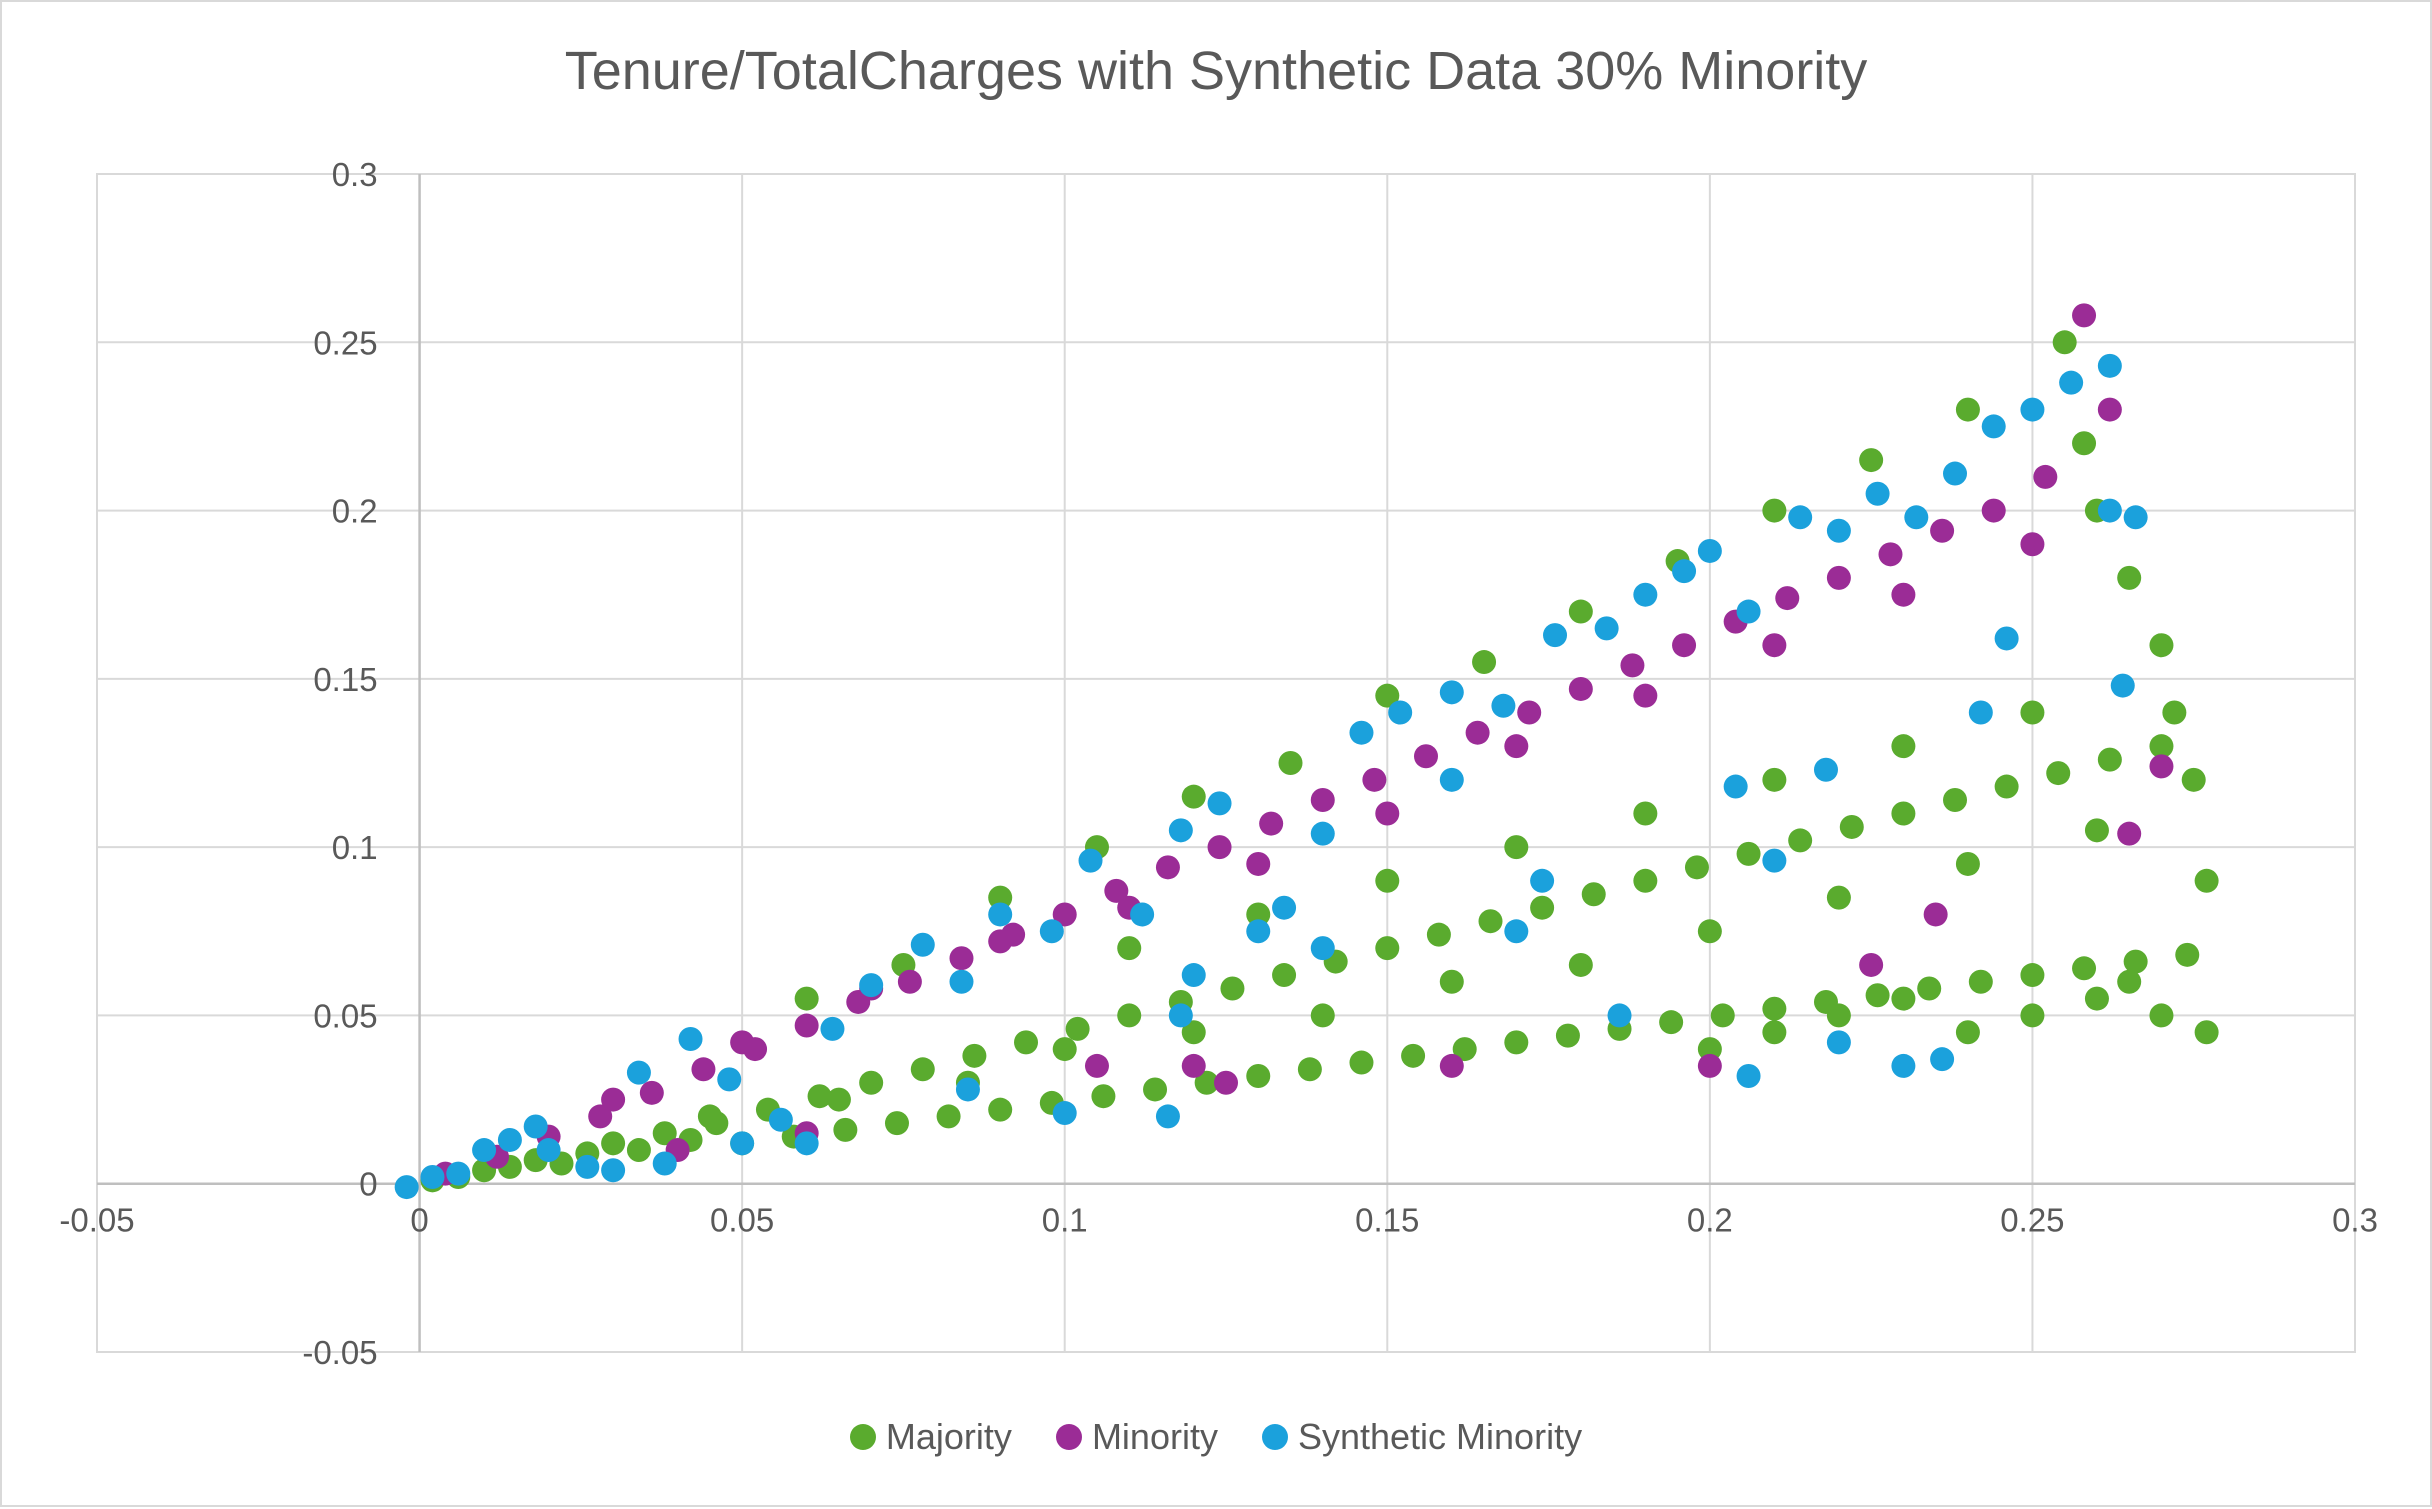 Image resolution: width=2432 pixels, height=1509 pixels. I want to click on legend-entry-majority: Majority, so click(930, 1437).